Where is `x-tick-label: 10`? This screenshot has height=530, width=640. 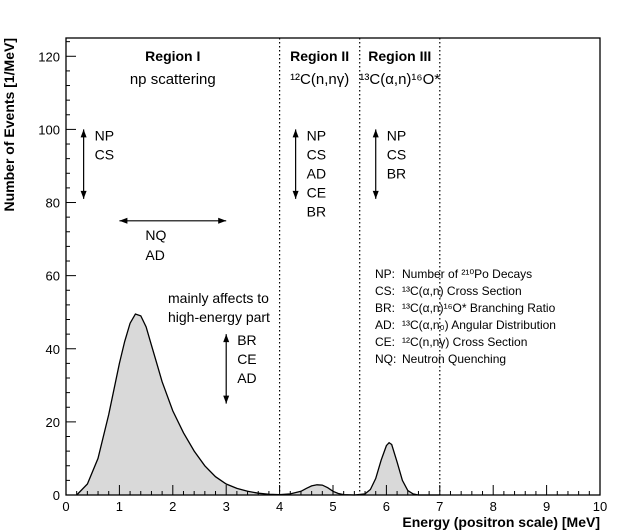 x-tick-label: 10 is located at coordinates (600, 506).